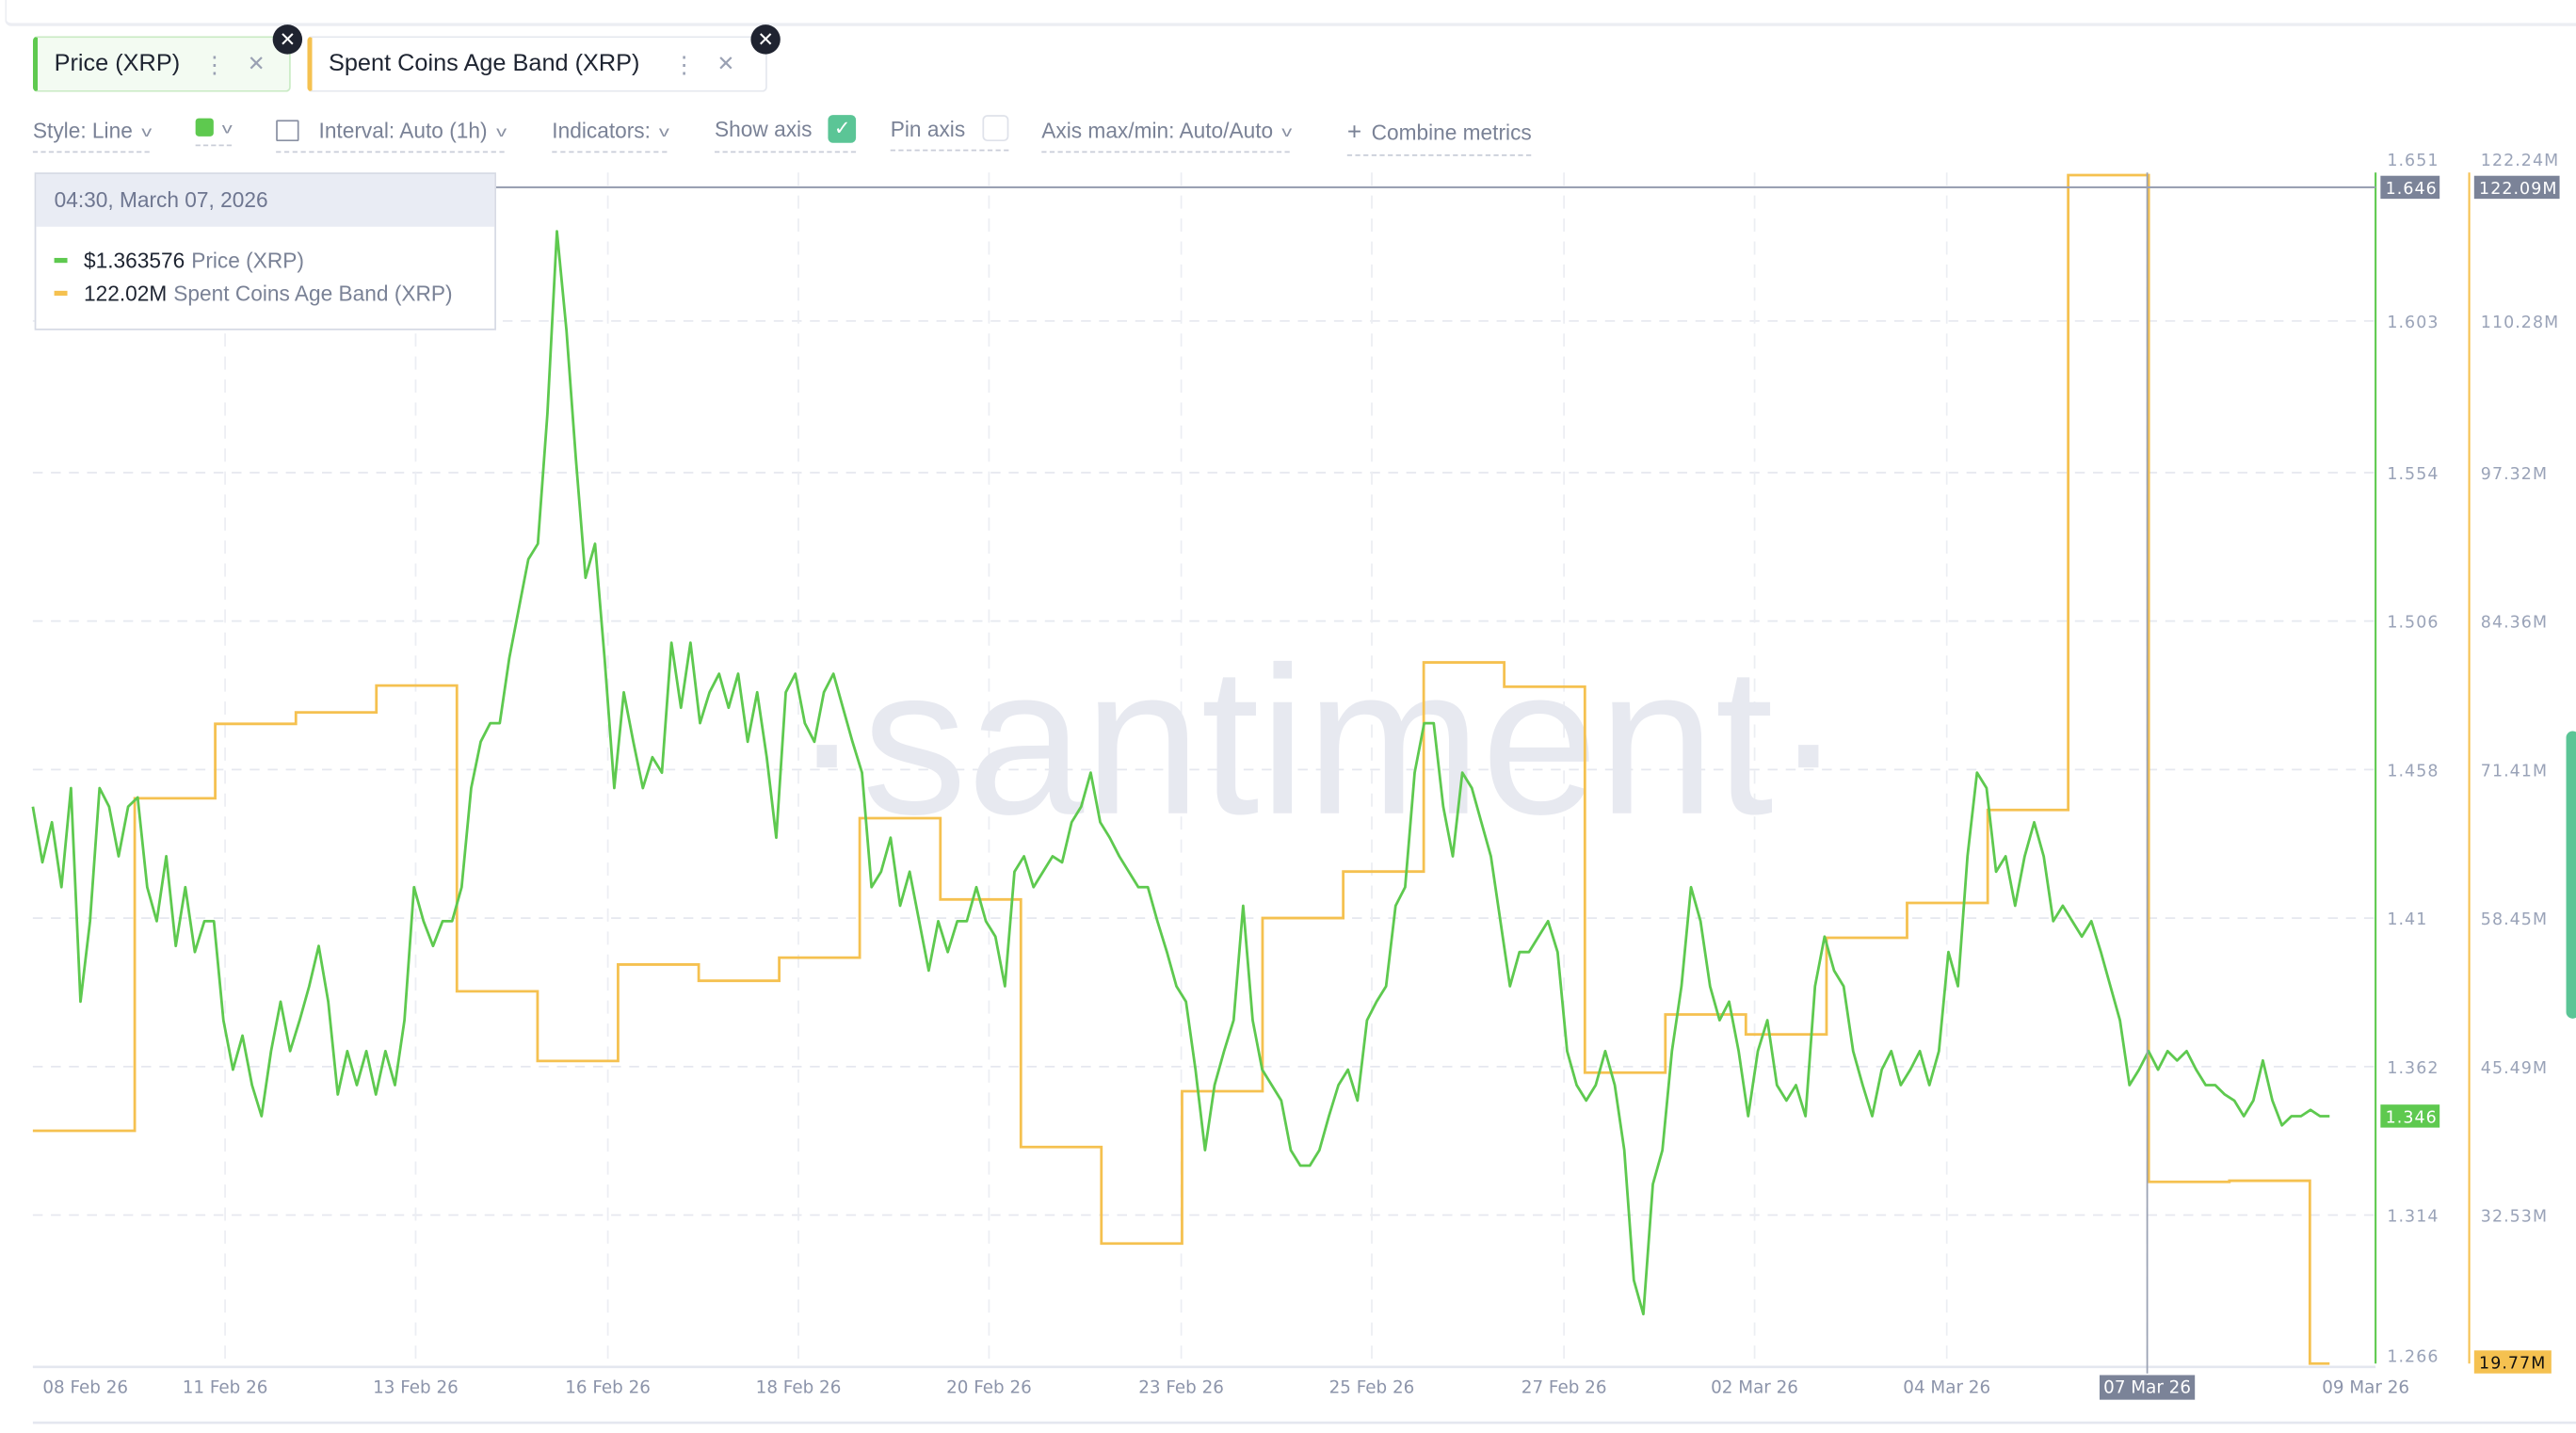 This screenshot has height=1433, width=2576. Describe the element at coordinates (2514, 474) in the screenshot. I see `spent-axis-tick: 97.32M` at that location.